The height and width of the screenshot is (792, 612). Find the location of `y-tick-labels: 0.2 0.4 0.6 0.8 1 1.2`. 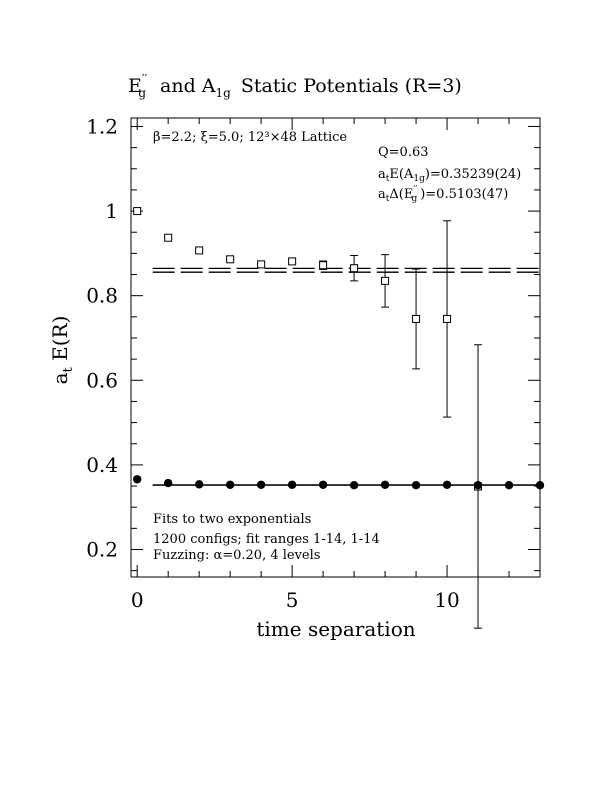

y-tick-labels: 0.2 0.4 0.6 0.8 1 1.2 is located at coordinates (102, 337).